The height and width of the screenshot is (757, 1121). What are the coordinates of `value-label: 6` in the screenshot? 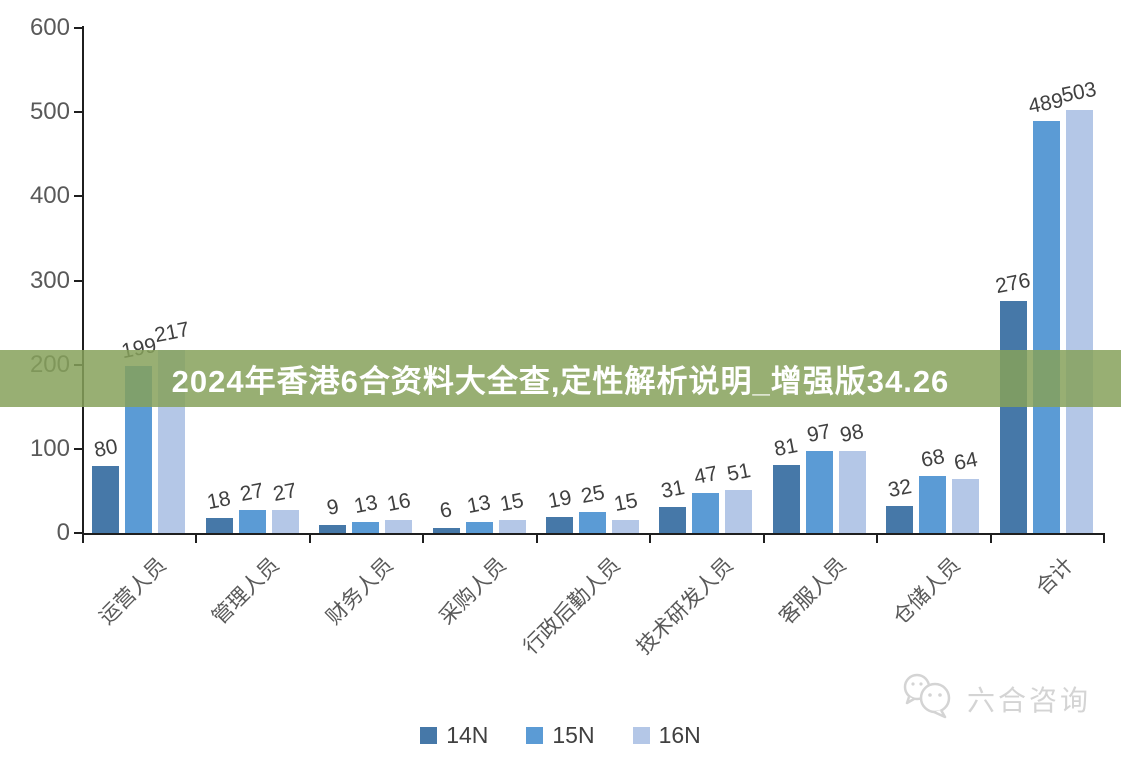 It's located at (446, 510).